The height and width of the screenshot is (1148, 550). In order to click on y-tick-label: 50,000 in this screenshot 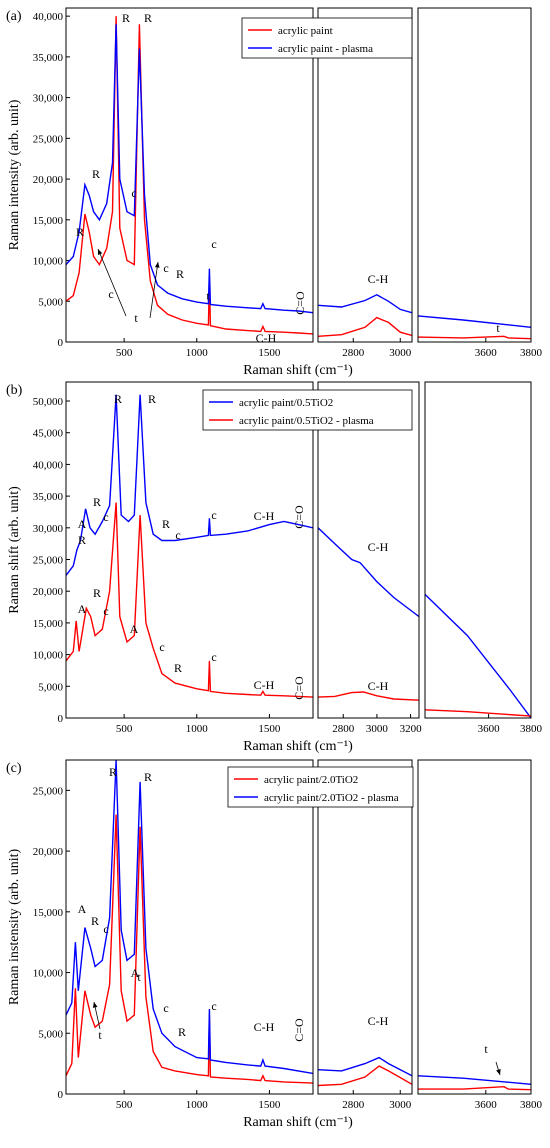, I will do `click(48, 402)`.